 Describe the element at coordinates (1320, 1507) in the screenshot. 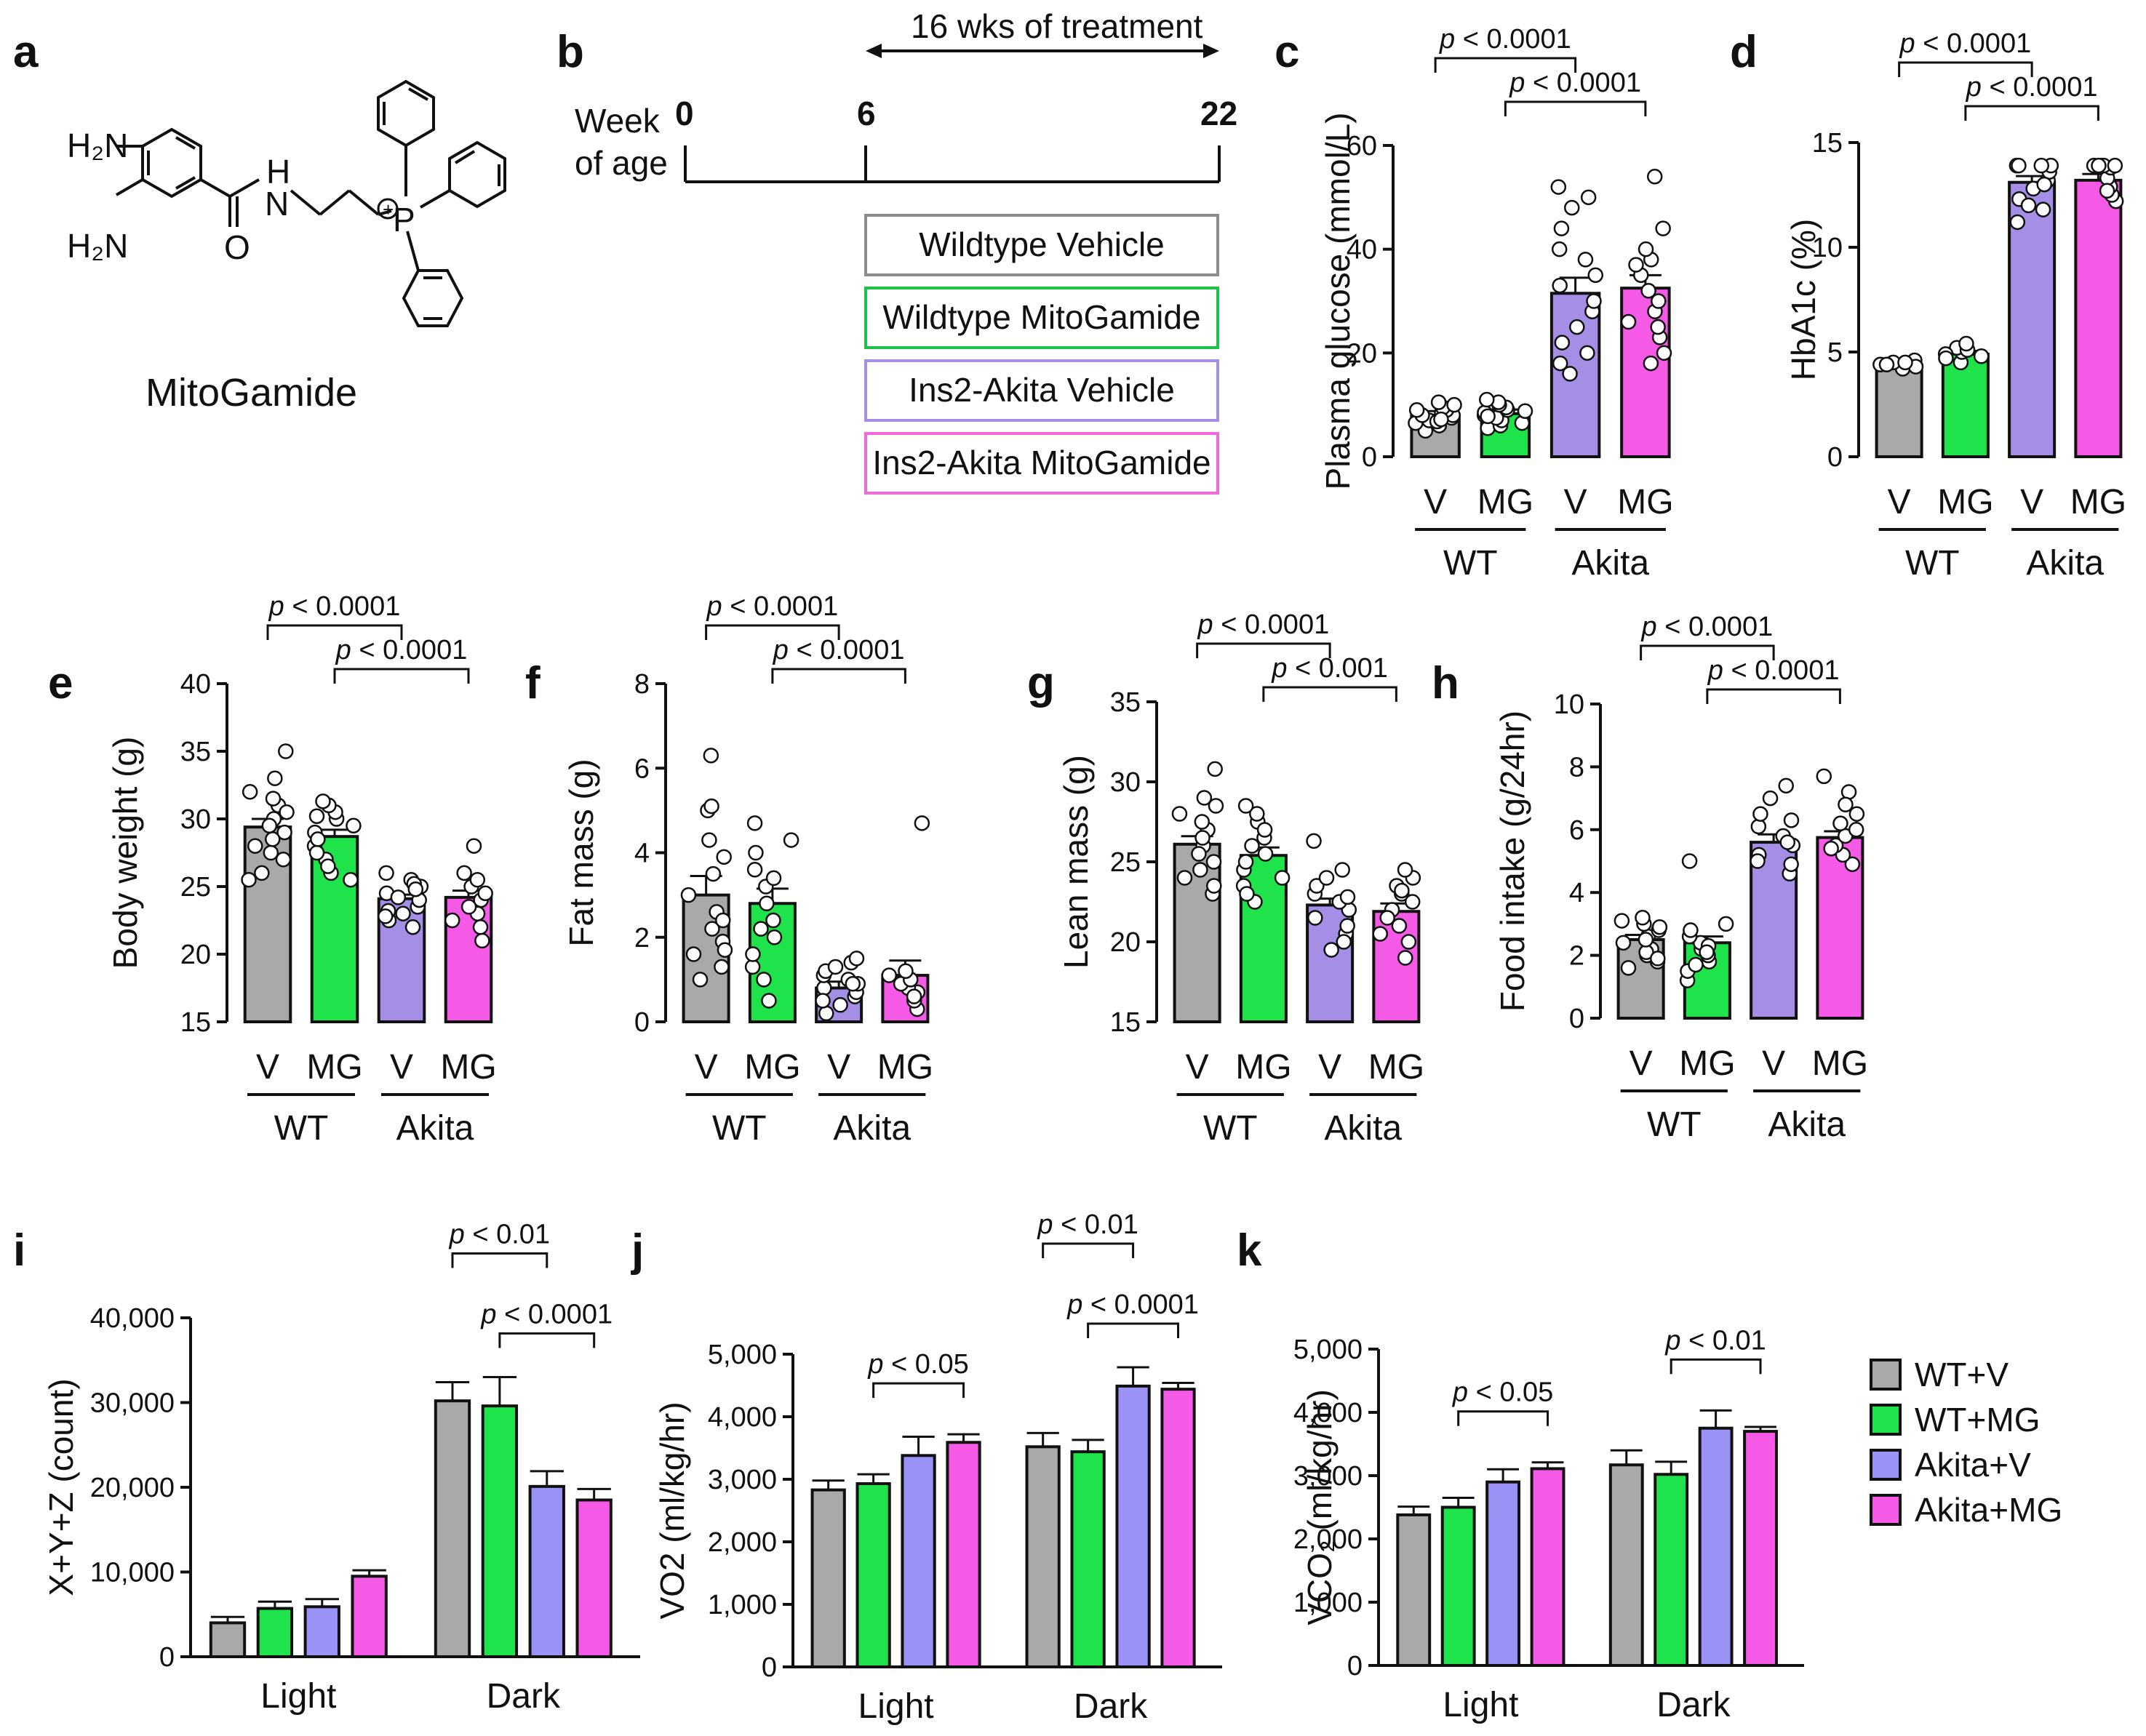

I see `y-axis-label: VCO₂ (ml/kg/hr)` at that location.